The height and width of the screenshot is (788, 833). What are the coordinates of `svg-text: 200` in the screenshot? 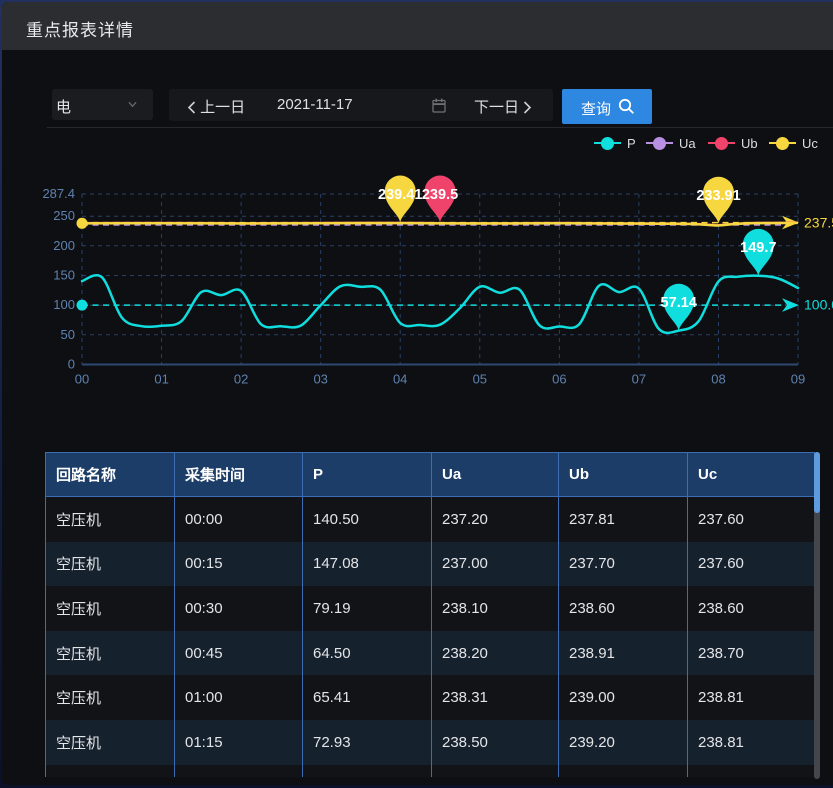 It's located at (64, 245).